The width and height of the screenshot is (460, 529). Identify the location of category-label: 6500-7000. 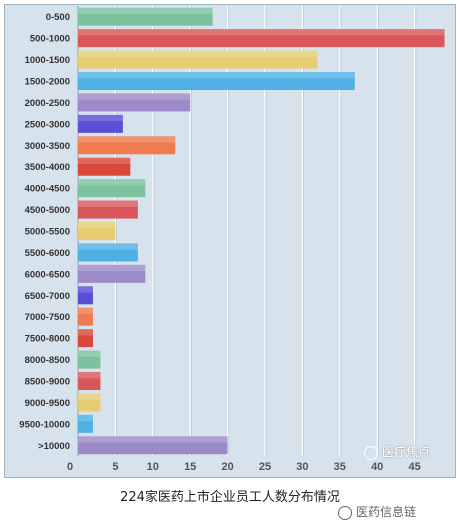
(47, 296).